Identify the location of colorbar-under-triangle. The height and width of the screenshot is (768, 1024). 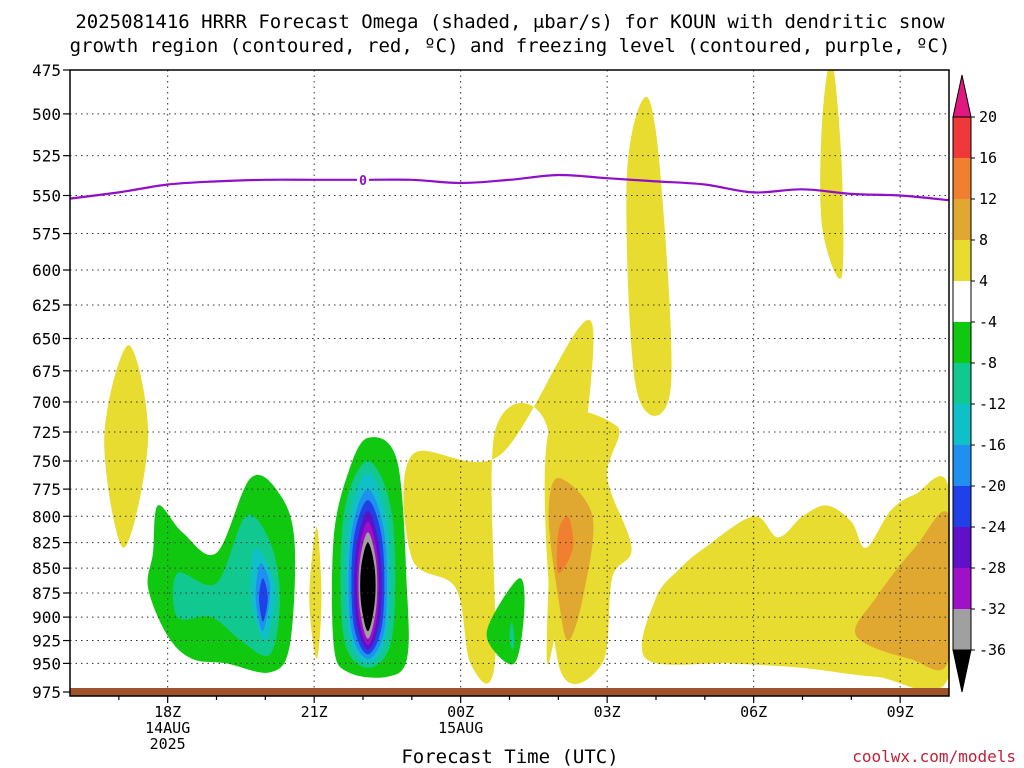
(962, 671).